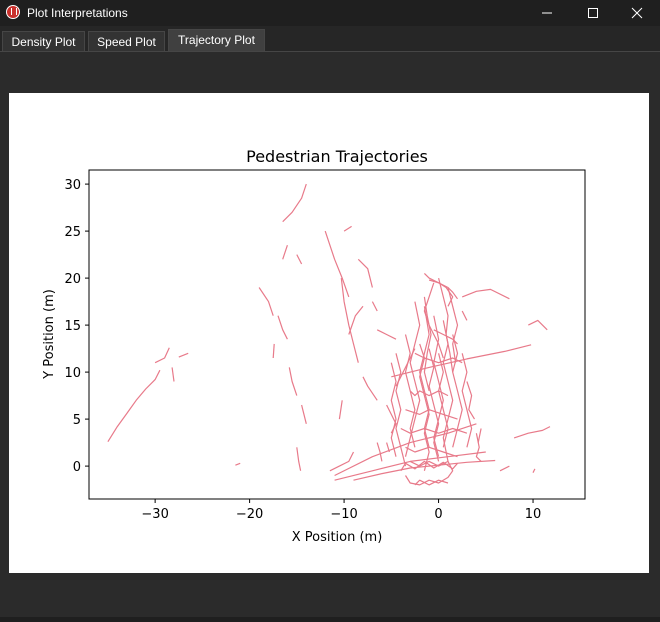 The height and width of the screenshot is (622, 660). What do you see at coordinates (72, 279) in the screenshot?
I see `y-tick-label: 20` at bounding box center [72, 279].